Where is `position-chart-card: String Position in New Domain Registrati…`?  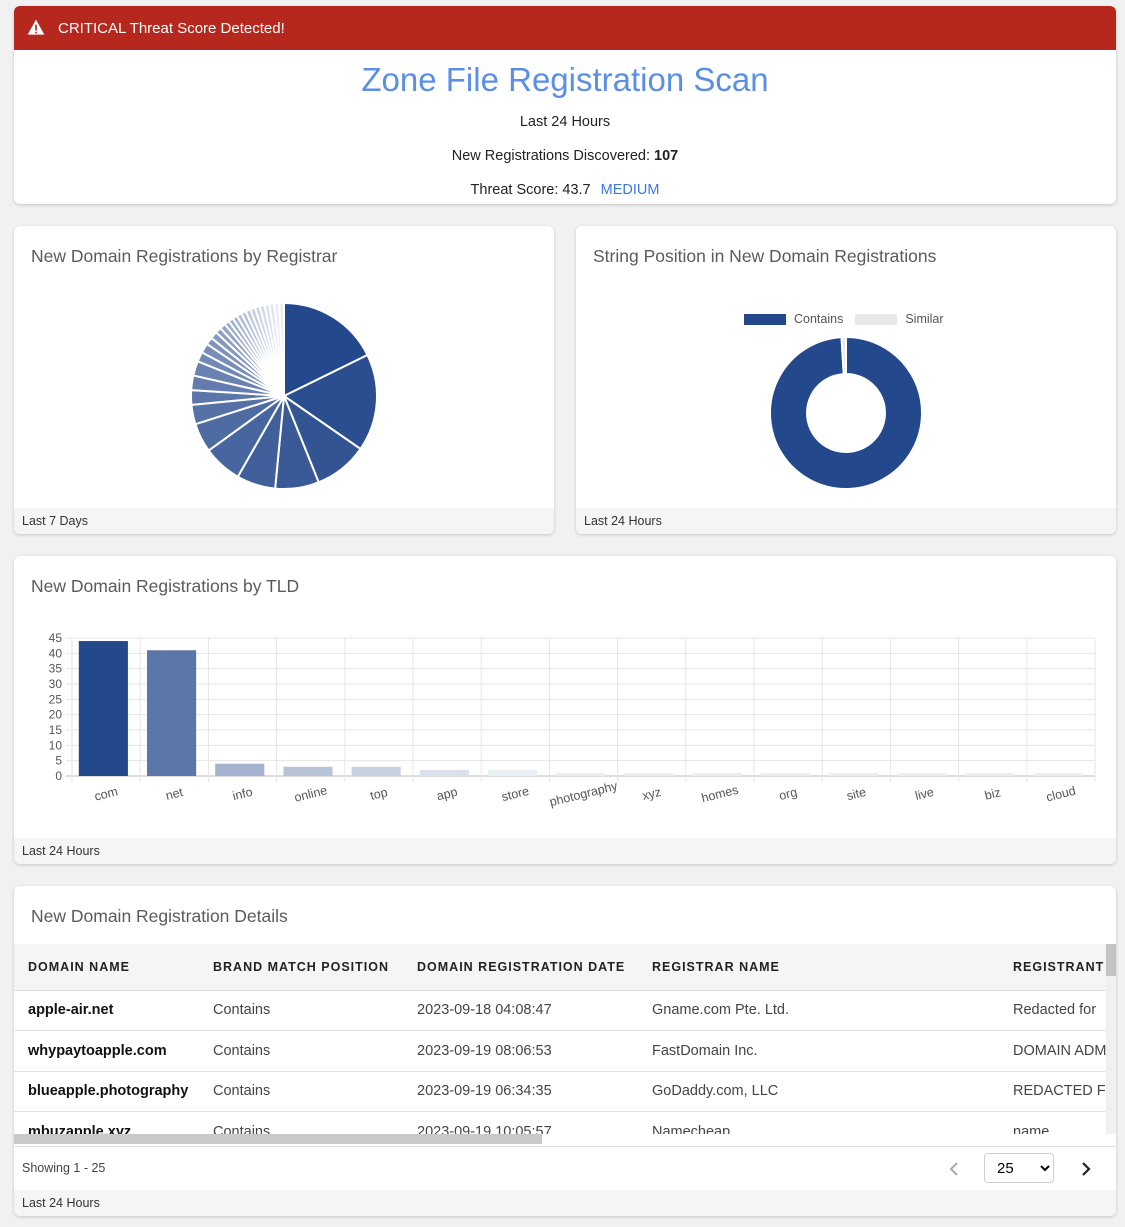
position-chart-card: String Position in New Domain Registrati… is located at coordinates (846, 380).